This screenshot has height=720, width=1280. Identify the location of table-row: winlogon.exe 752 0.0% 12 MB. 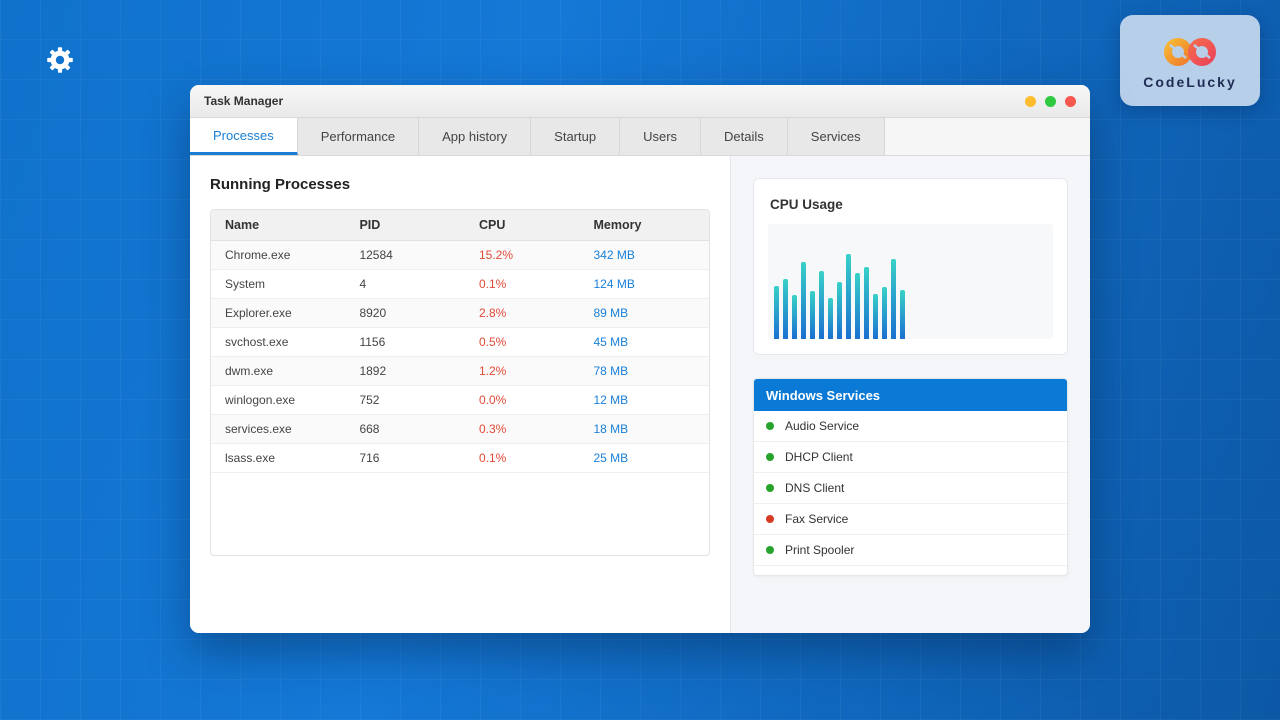
(460, 400).